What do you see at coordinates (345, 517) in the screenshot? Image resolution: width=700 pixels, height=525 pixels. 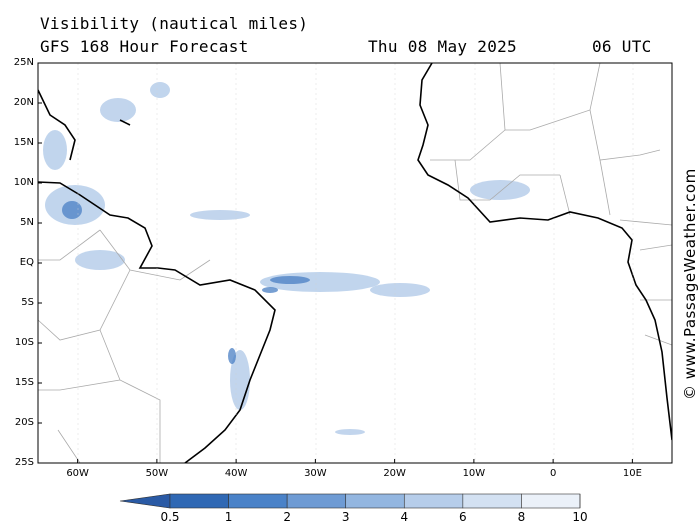 I see `colorbar-label: 3` at bounding box center [345, 517].